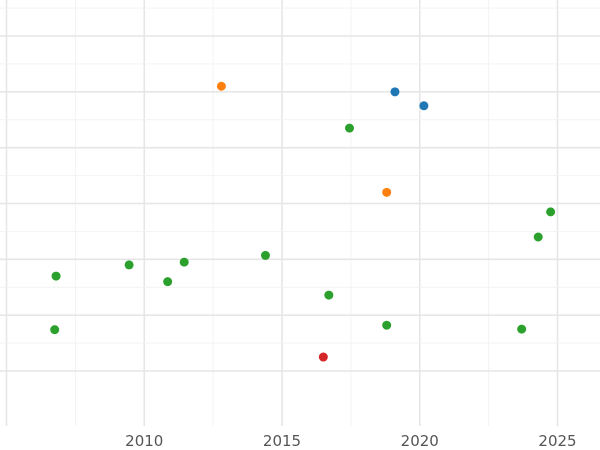 This screenshot has height=450, width=600. Describe the element at coordinates (282, 441) in the screenshot. I see `x-tick-label: 2015` at that location.